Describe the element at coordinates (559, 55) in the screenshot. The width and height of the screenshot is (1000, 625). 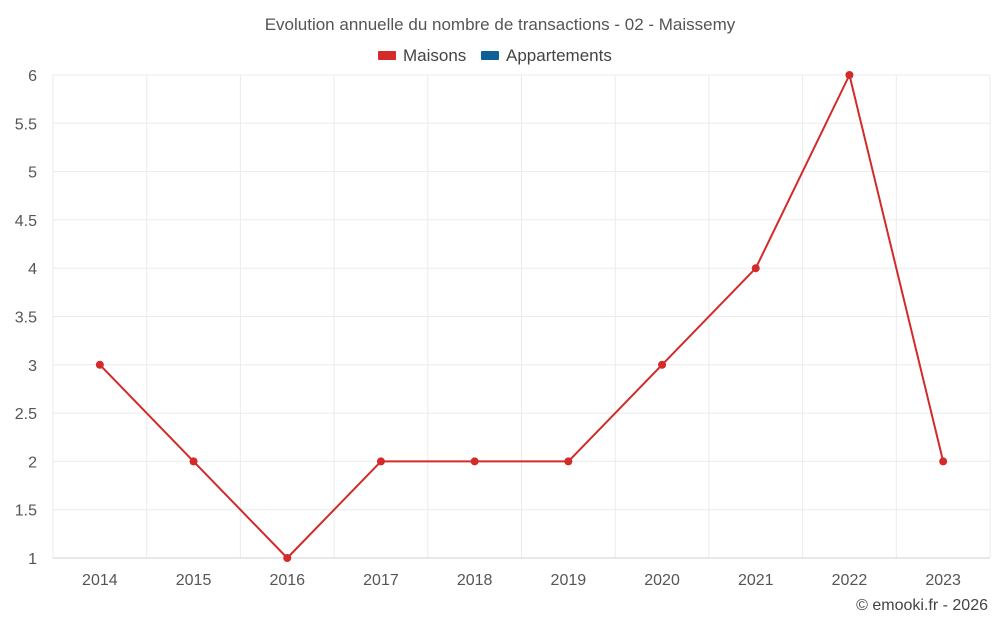
I see `legend-label-appartements: Appartements` at that location.